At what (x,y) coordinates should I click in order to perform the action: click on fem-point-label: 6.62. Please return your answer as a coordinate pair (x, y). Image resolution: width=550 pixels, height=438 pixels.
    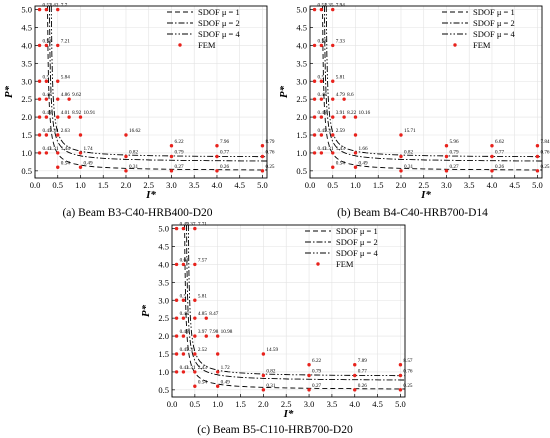
    Looking at the image, I should click on (499, 142).